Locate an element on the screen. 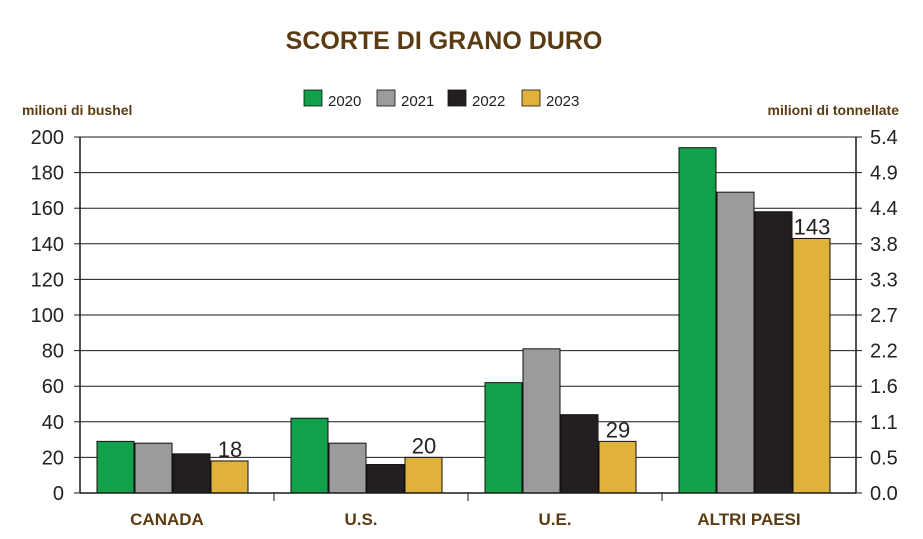 The width and height of the screenshot is (923, 539). left-tick-label: 180 is located at coordinates (47, 174).